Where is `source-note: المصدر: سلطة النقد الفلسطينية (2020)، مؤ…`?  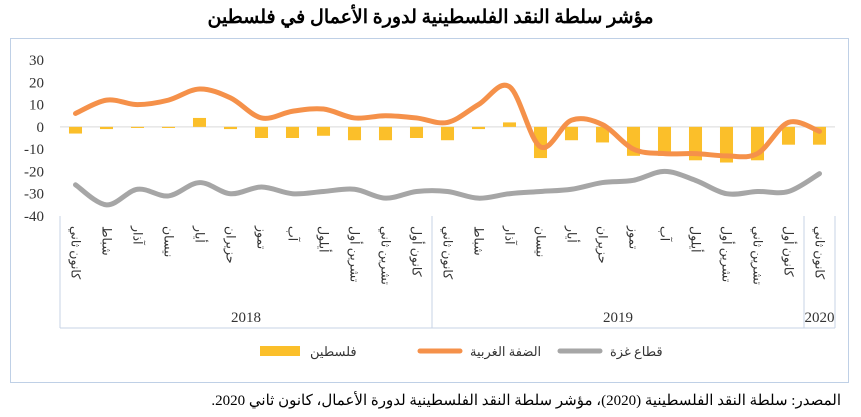 source-note: المصدر: سلطة النقد الفلسطينية (2020)، مؤ… is located at coordinates (526, 401).